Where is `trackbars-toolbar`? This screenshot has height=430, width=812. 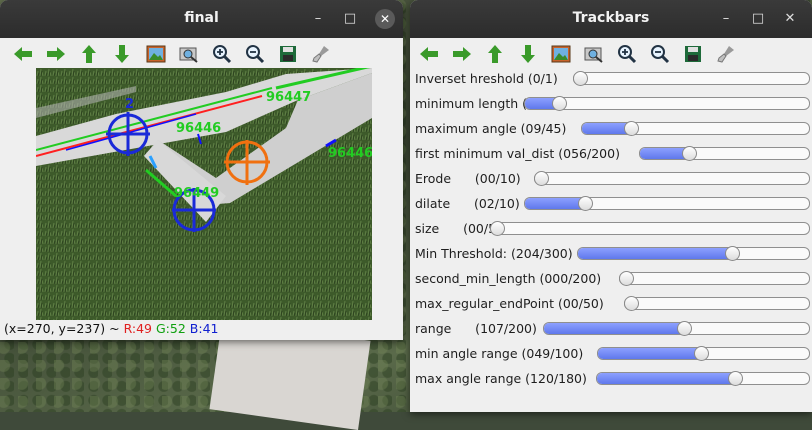
trackbars-toolbar is located at coordinates (611, 54).